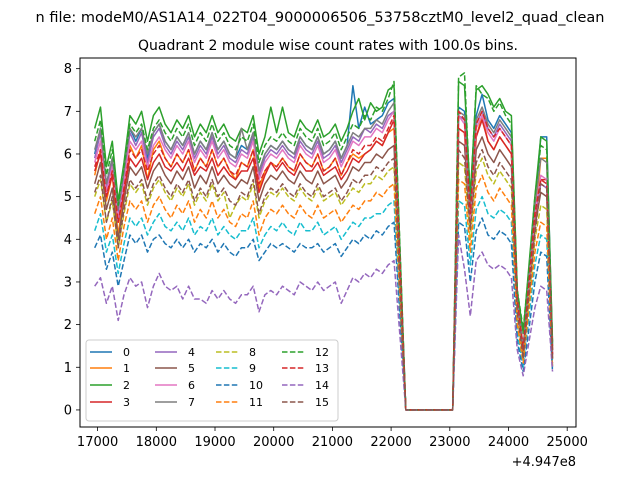 Image resolution: width=640 pixels, height=480 pixels. Describe the element at coordinates (68, 325) in the screenshot. I see `y-tick-label: 2` at that location.